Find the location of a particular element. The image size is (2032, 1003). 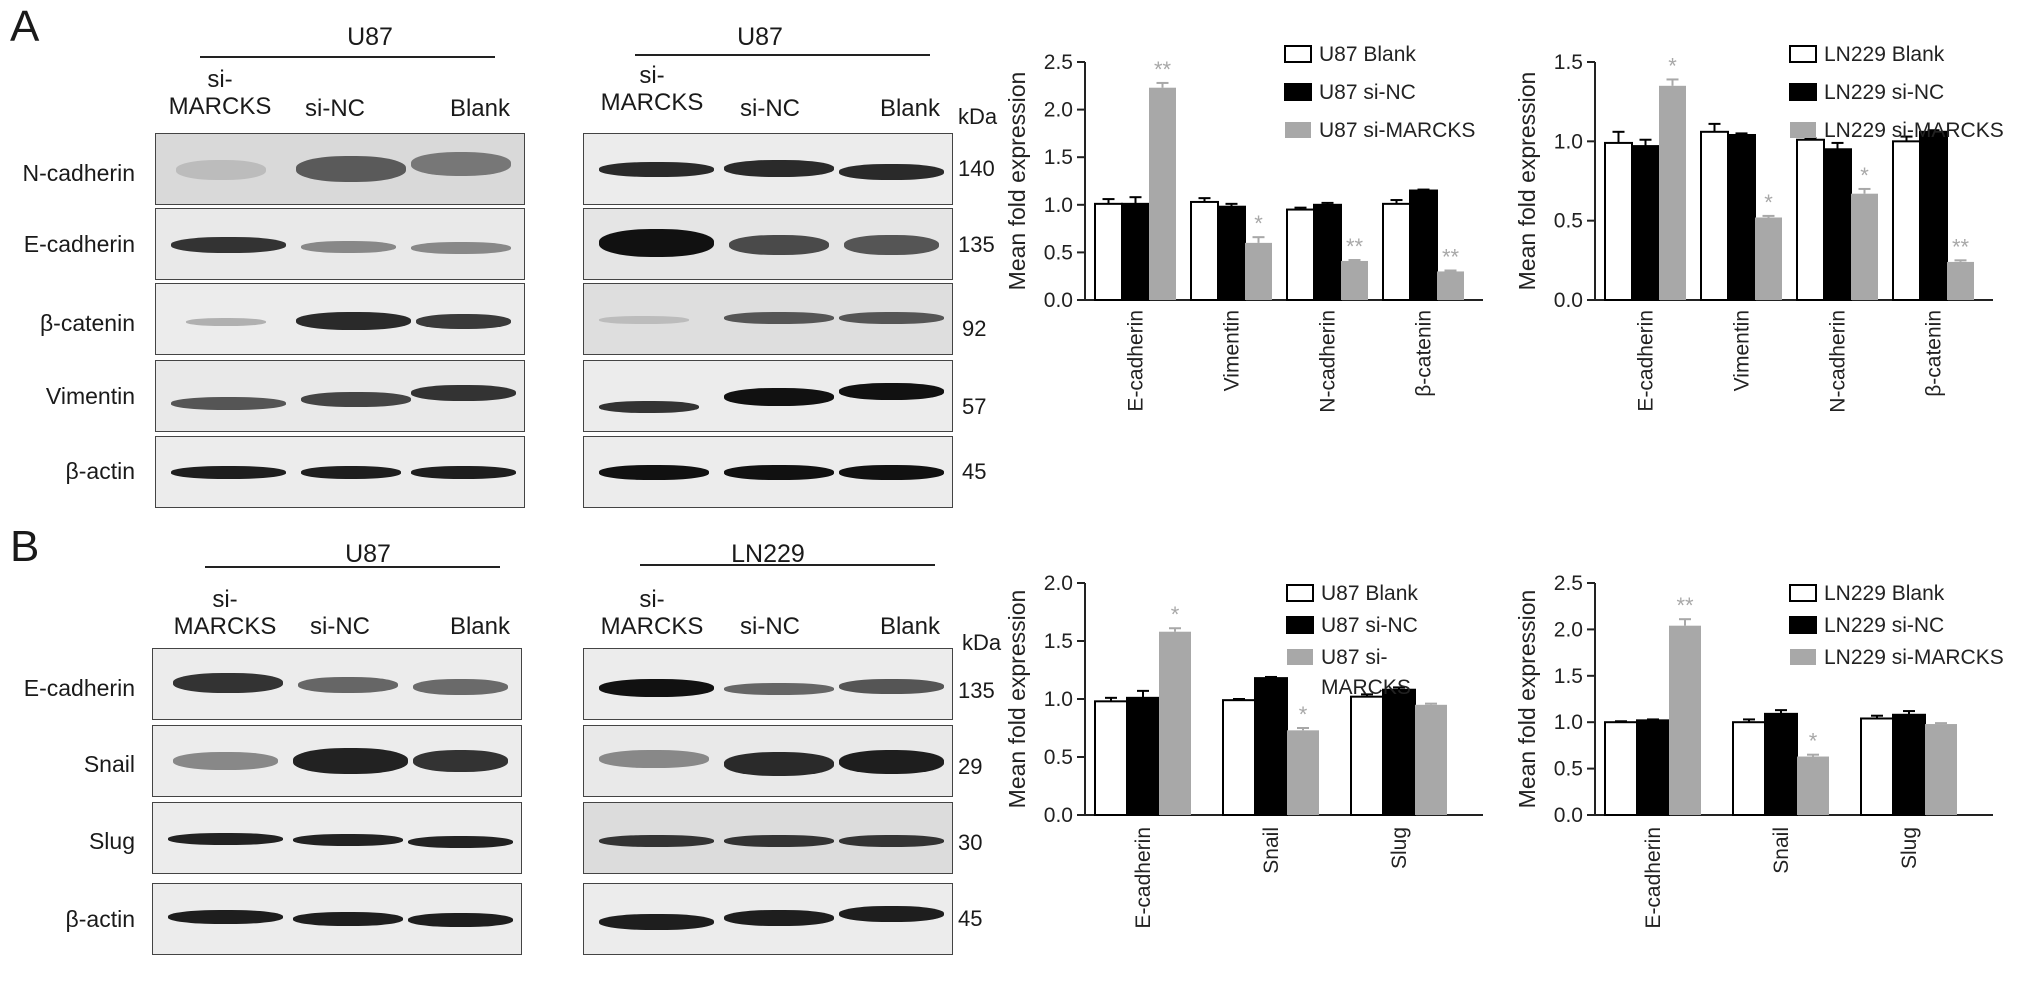

protein-label: Slug is located at coordinates (111, 841).